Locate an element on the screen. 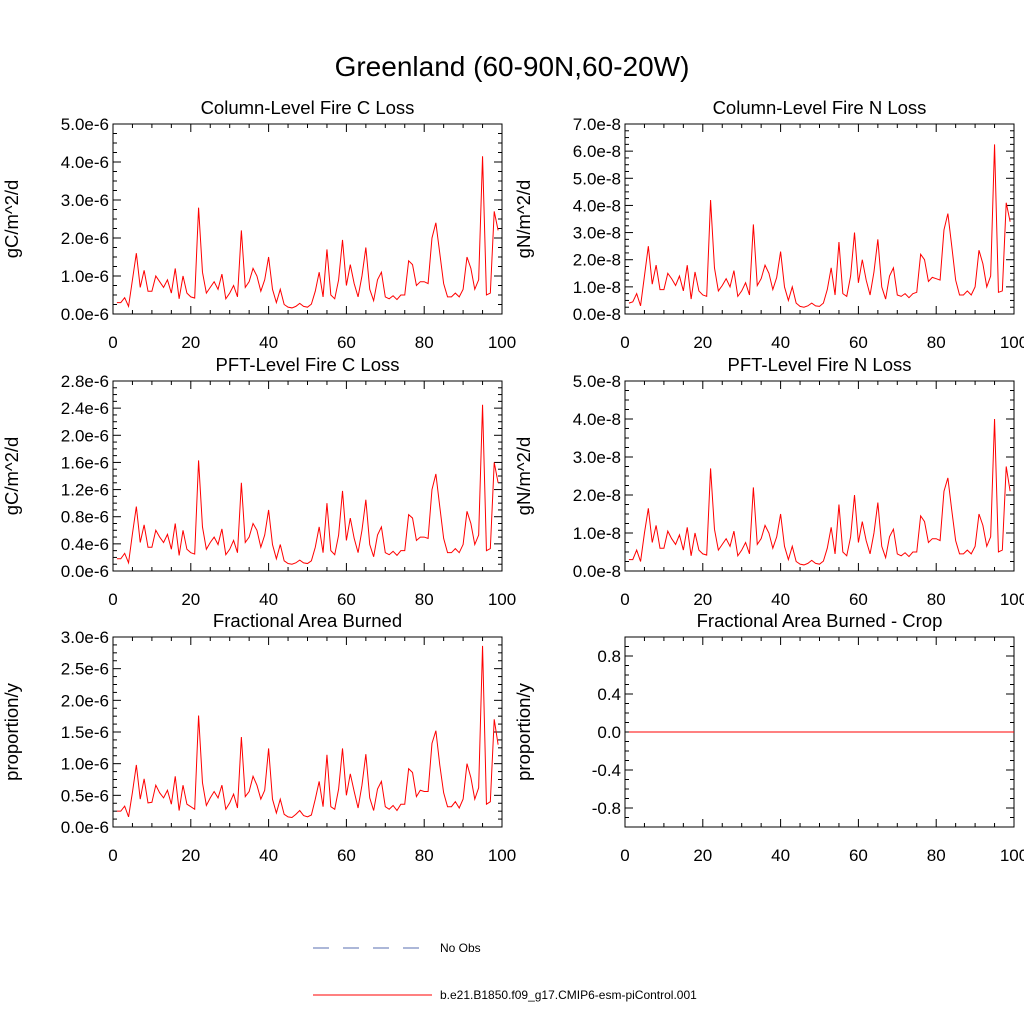 Image resolution: width=1024 pixels, height=1024 pixels. y-tick-label: 7.0e-8 is located at coordinates (597, 124).